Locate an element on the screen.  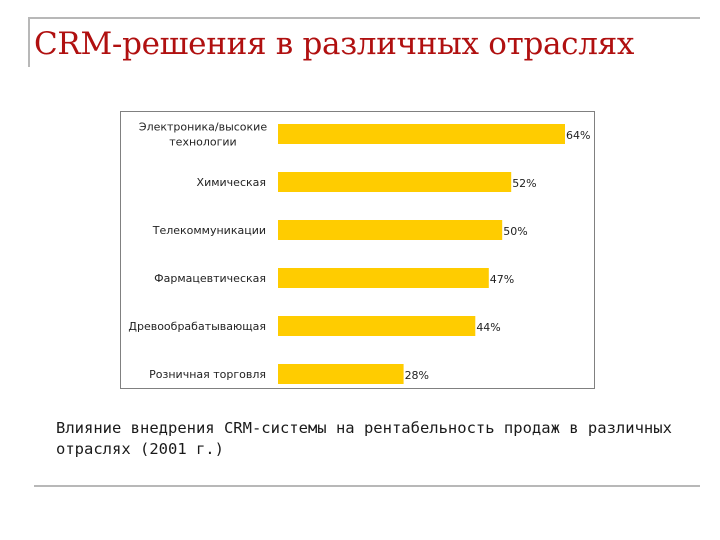
header-rule-horizontal is located at coordinates (364, 18).